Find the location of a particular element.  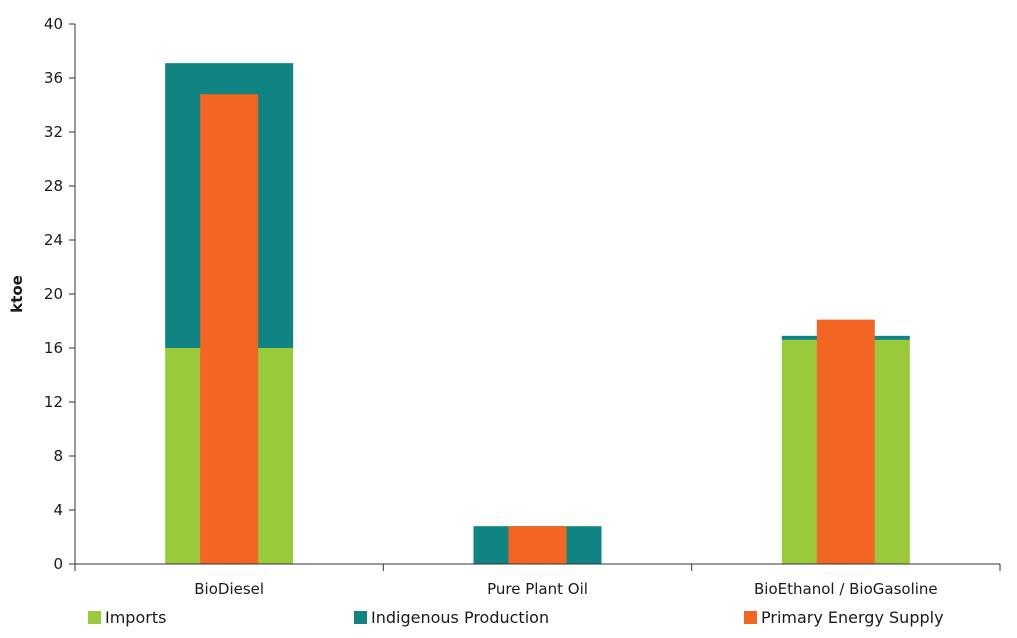

legend-label-indigenous-production: Indigenous Production is located at coordinates (460, 617).